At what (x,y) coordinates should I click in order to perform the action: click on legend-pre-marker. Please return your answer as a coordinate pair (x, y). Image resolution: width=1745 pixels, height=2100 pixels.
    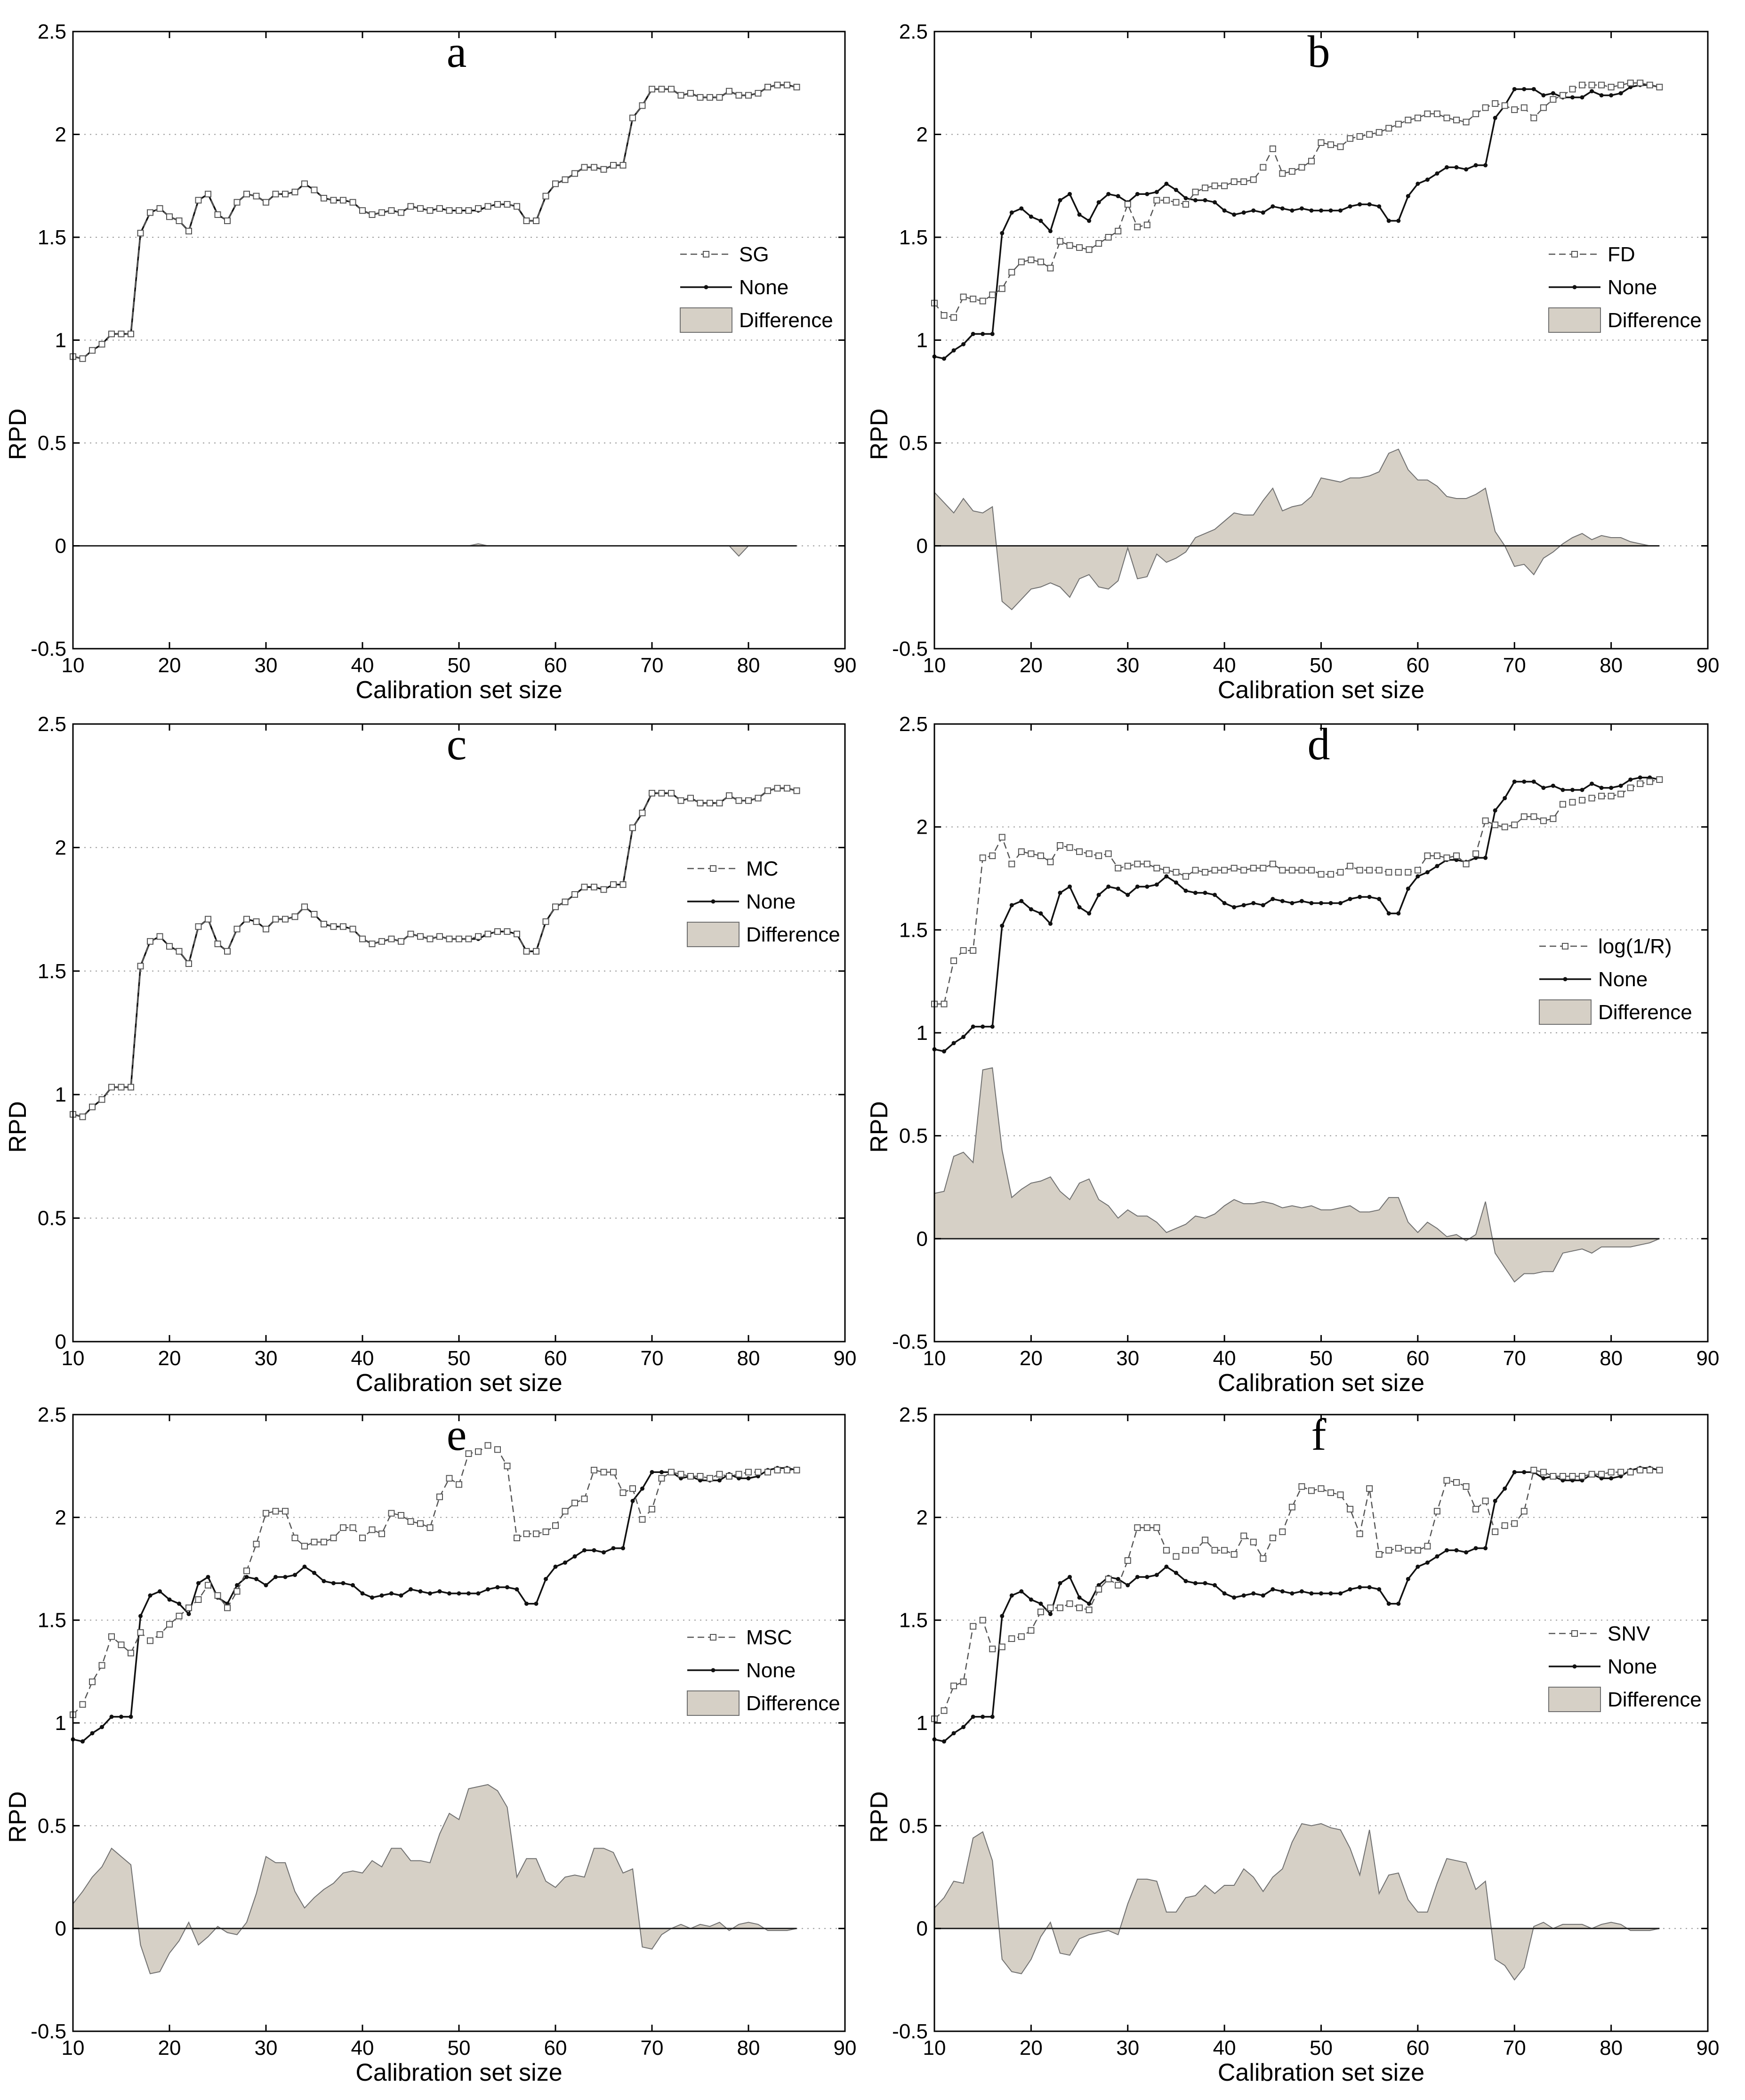
    Looking at the image, I should click on (713, 868).